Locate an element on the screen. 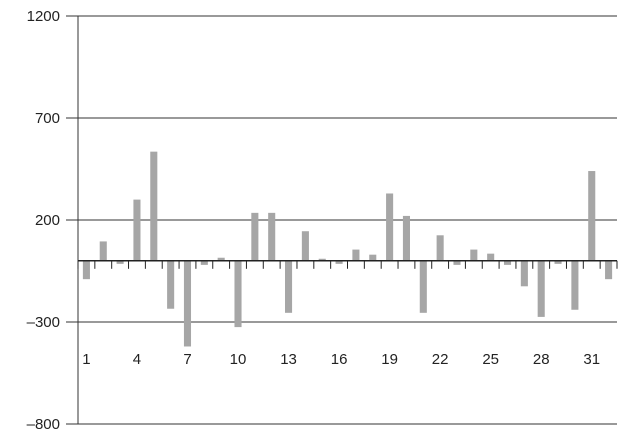 The image size is (622, 433). y-tick-label: –300 is located at coordinates (43, 322).